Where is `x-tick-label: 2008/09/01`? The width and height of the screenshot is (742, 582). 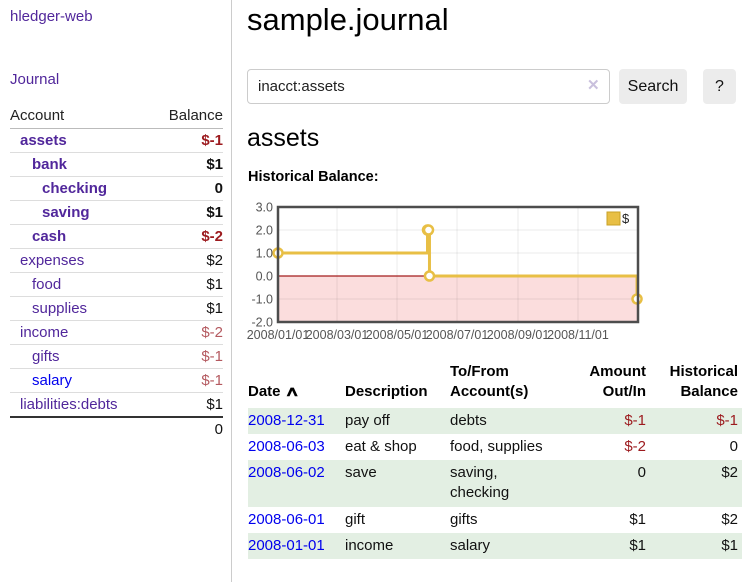 x-tick-label: 2008/09/01 is located at coordinates (518, 335).